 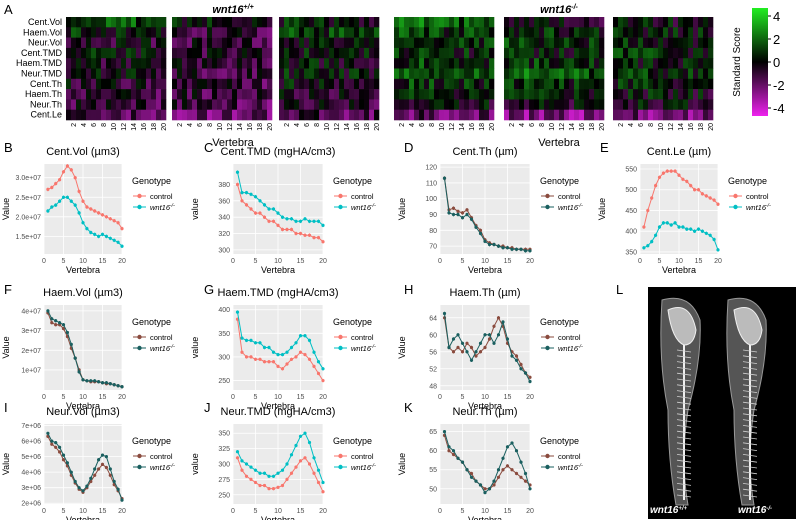 I want to click on ytick-label: 2e+07, so click(x=31, y=351).